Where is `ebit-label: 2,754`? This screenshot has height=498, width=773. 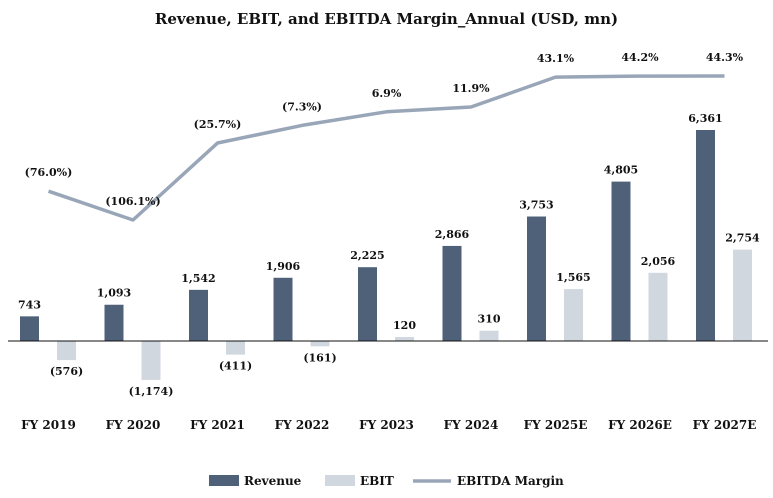 ebit-label: 2,754 is located at coordinates (742, 238).